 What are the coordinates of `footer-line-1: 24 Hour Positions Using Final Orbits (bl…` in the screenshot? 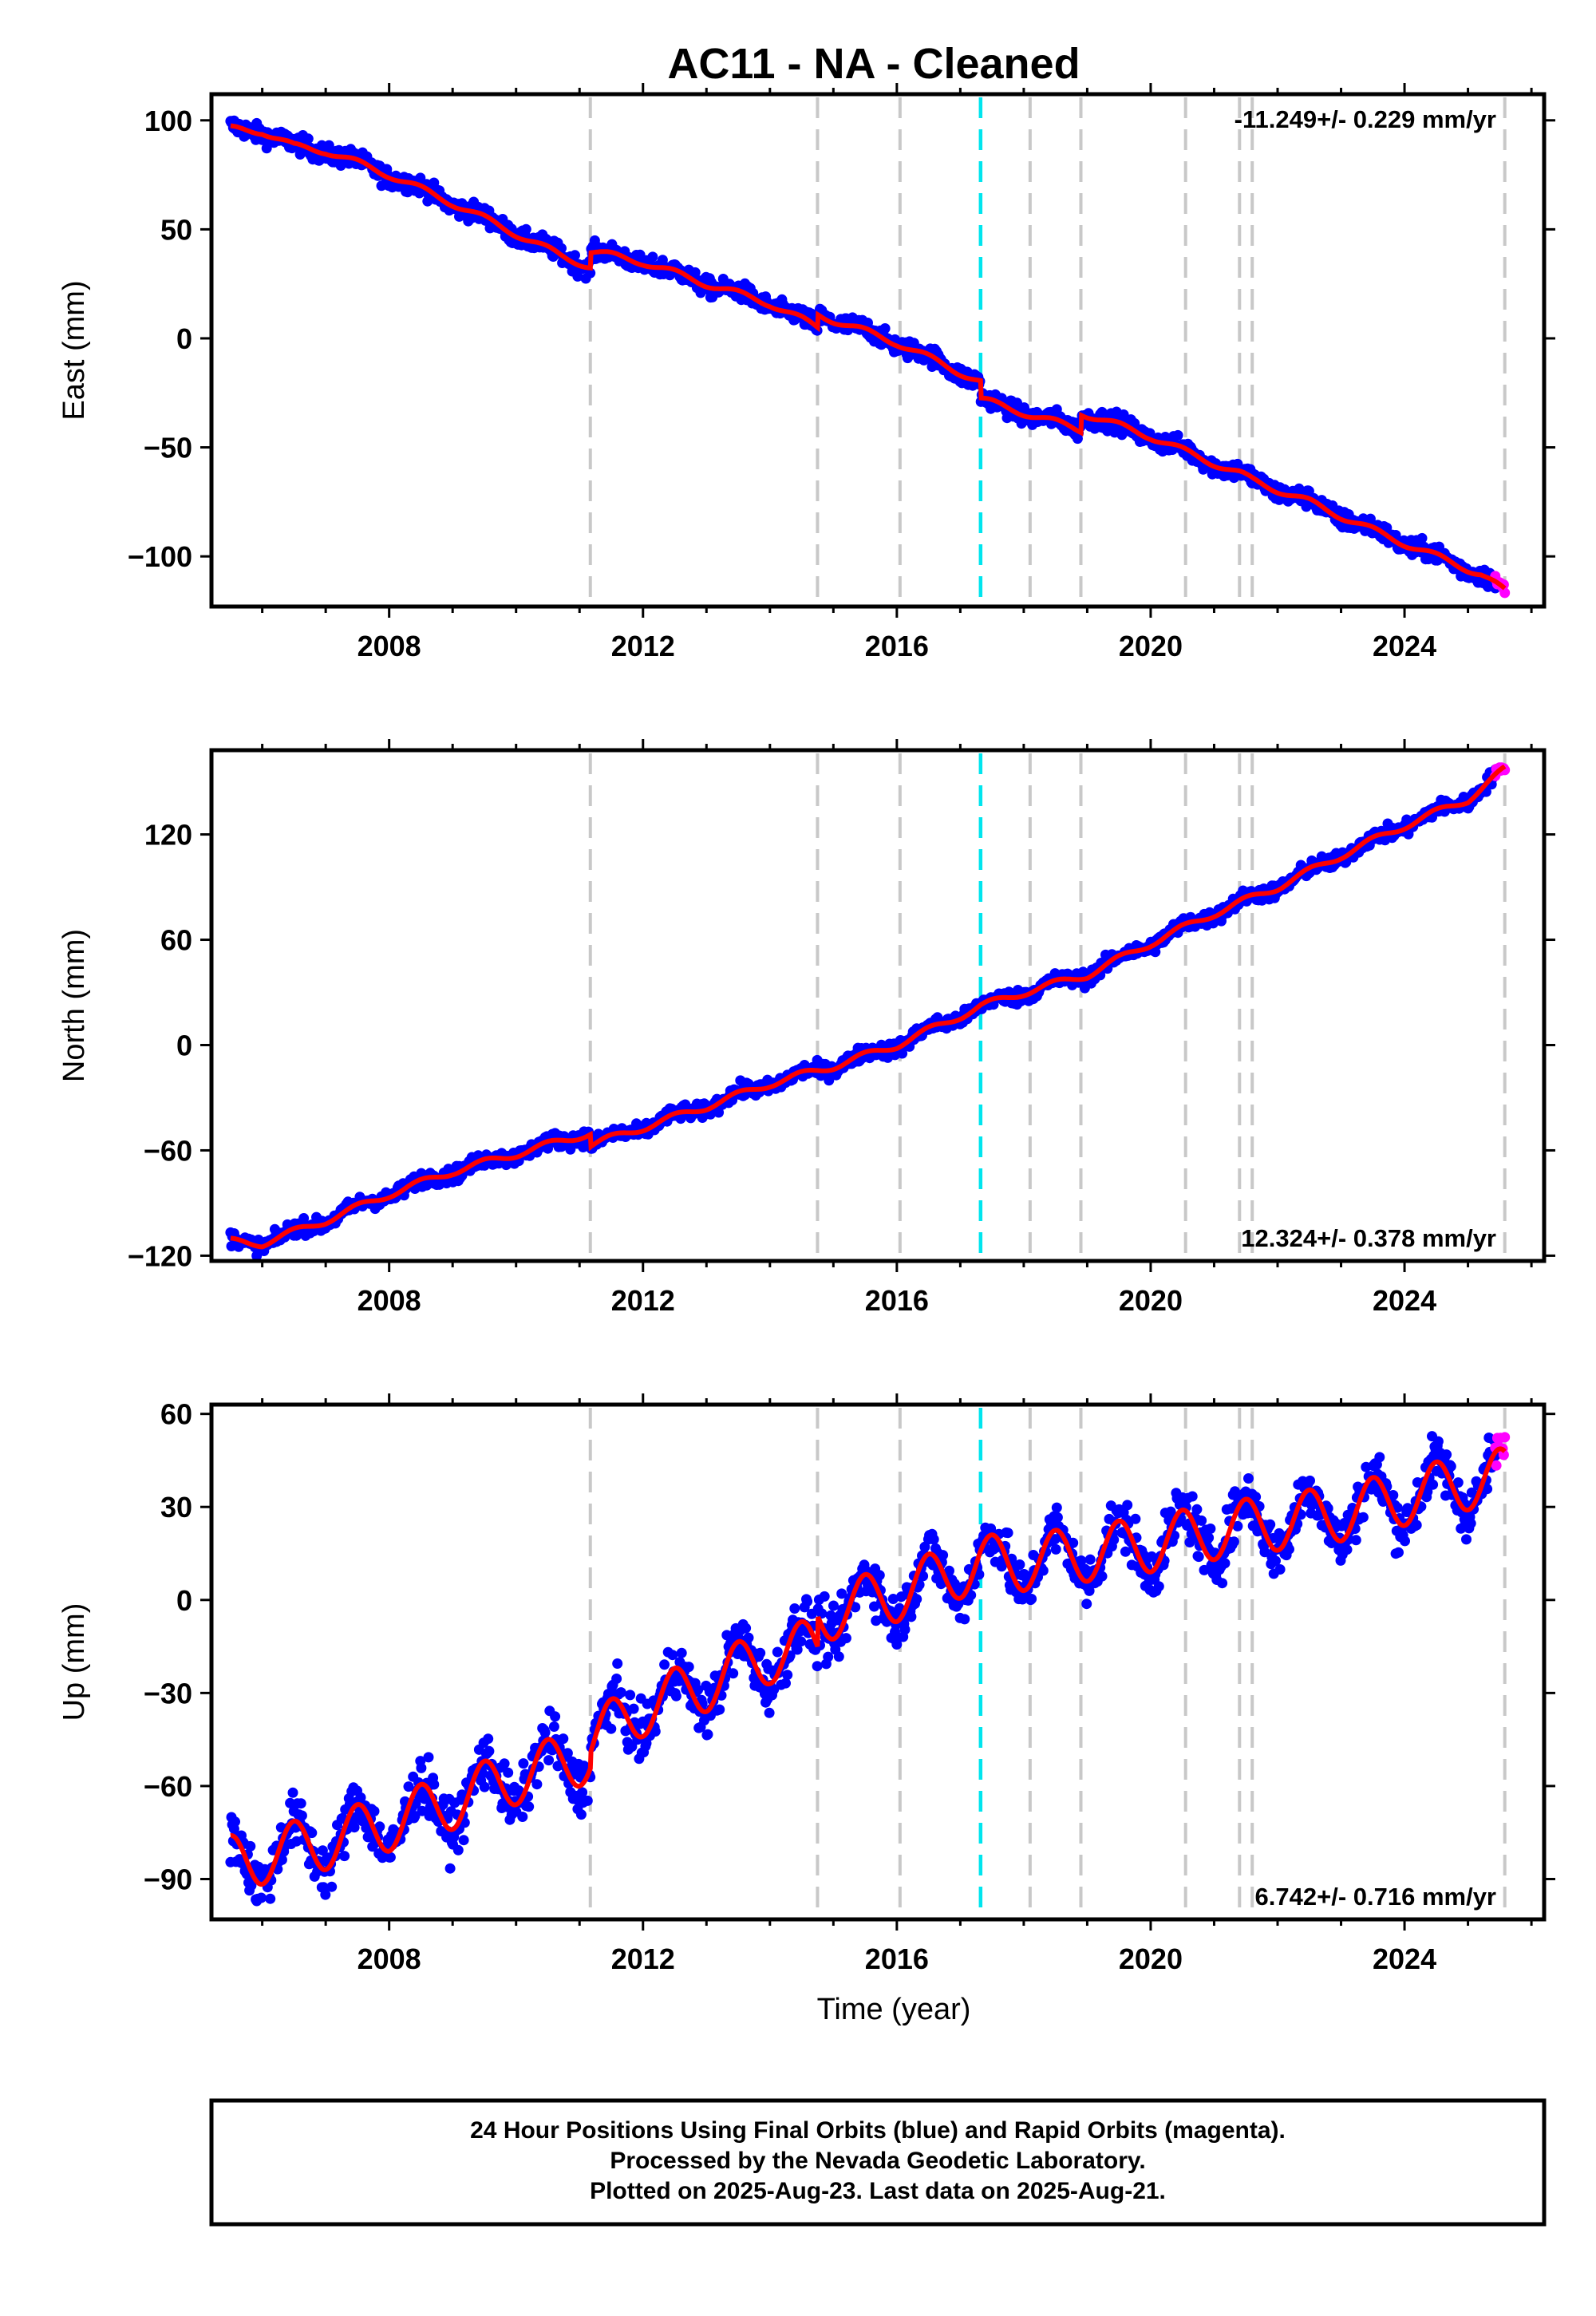 It's located at (878, 2130).